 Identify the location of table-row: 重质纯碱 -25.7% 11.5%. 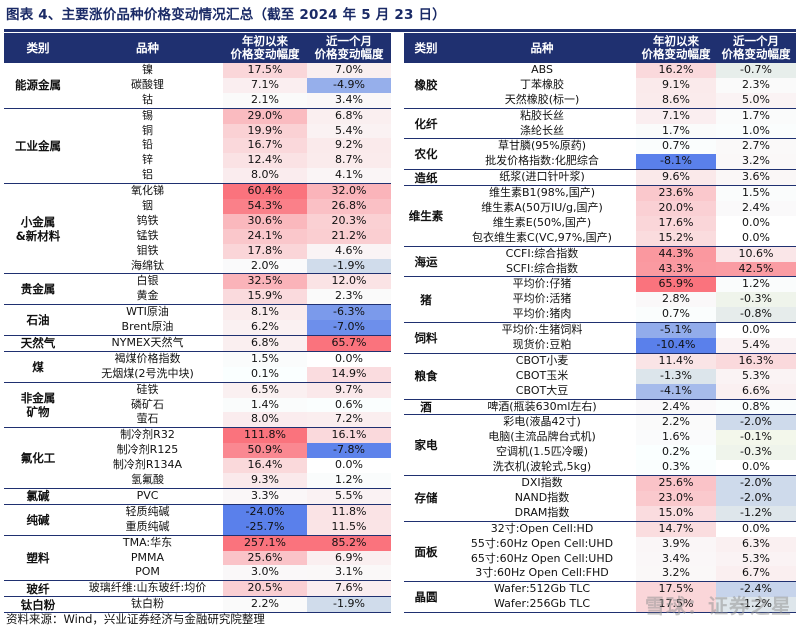
(231, 527).